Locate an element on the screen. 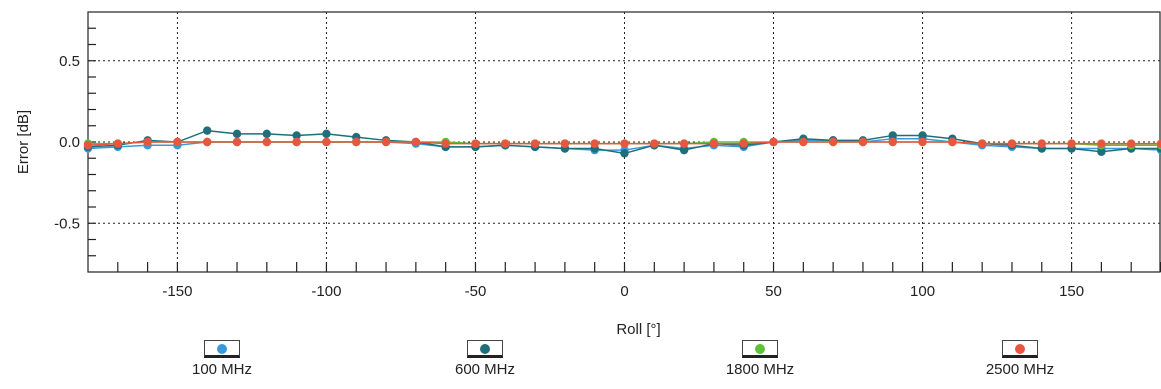 This screenshot has width=1161, height=389. legend-item: 2500 MHz is located at coordinates (1020, 359).